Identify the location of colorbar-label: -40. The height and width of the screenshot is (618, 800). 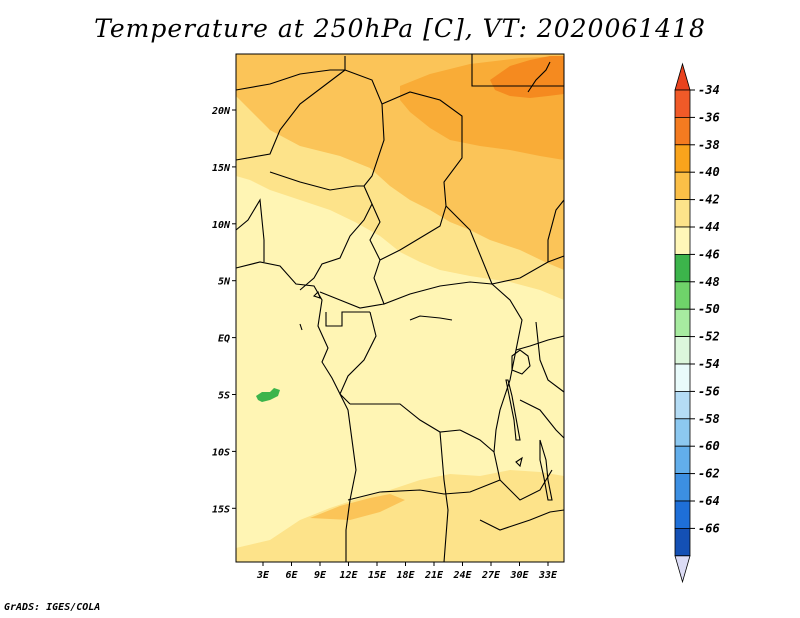
(709, 172).